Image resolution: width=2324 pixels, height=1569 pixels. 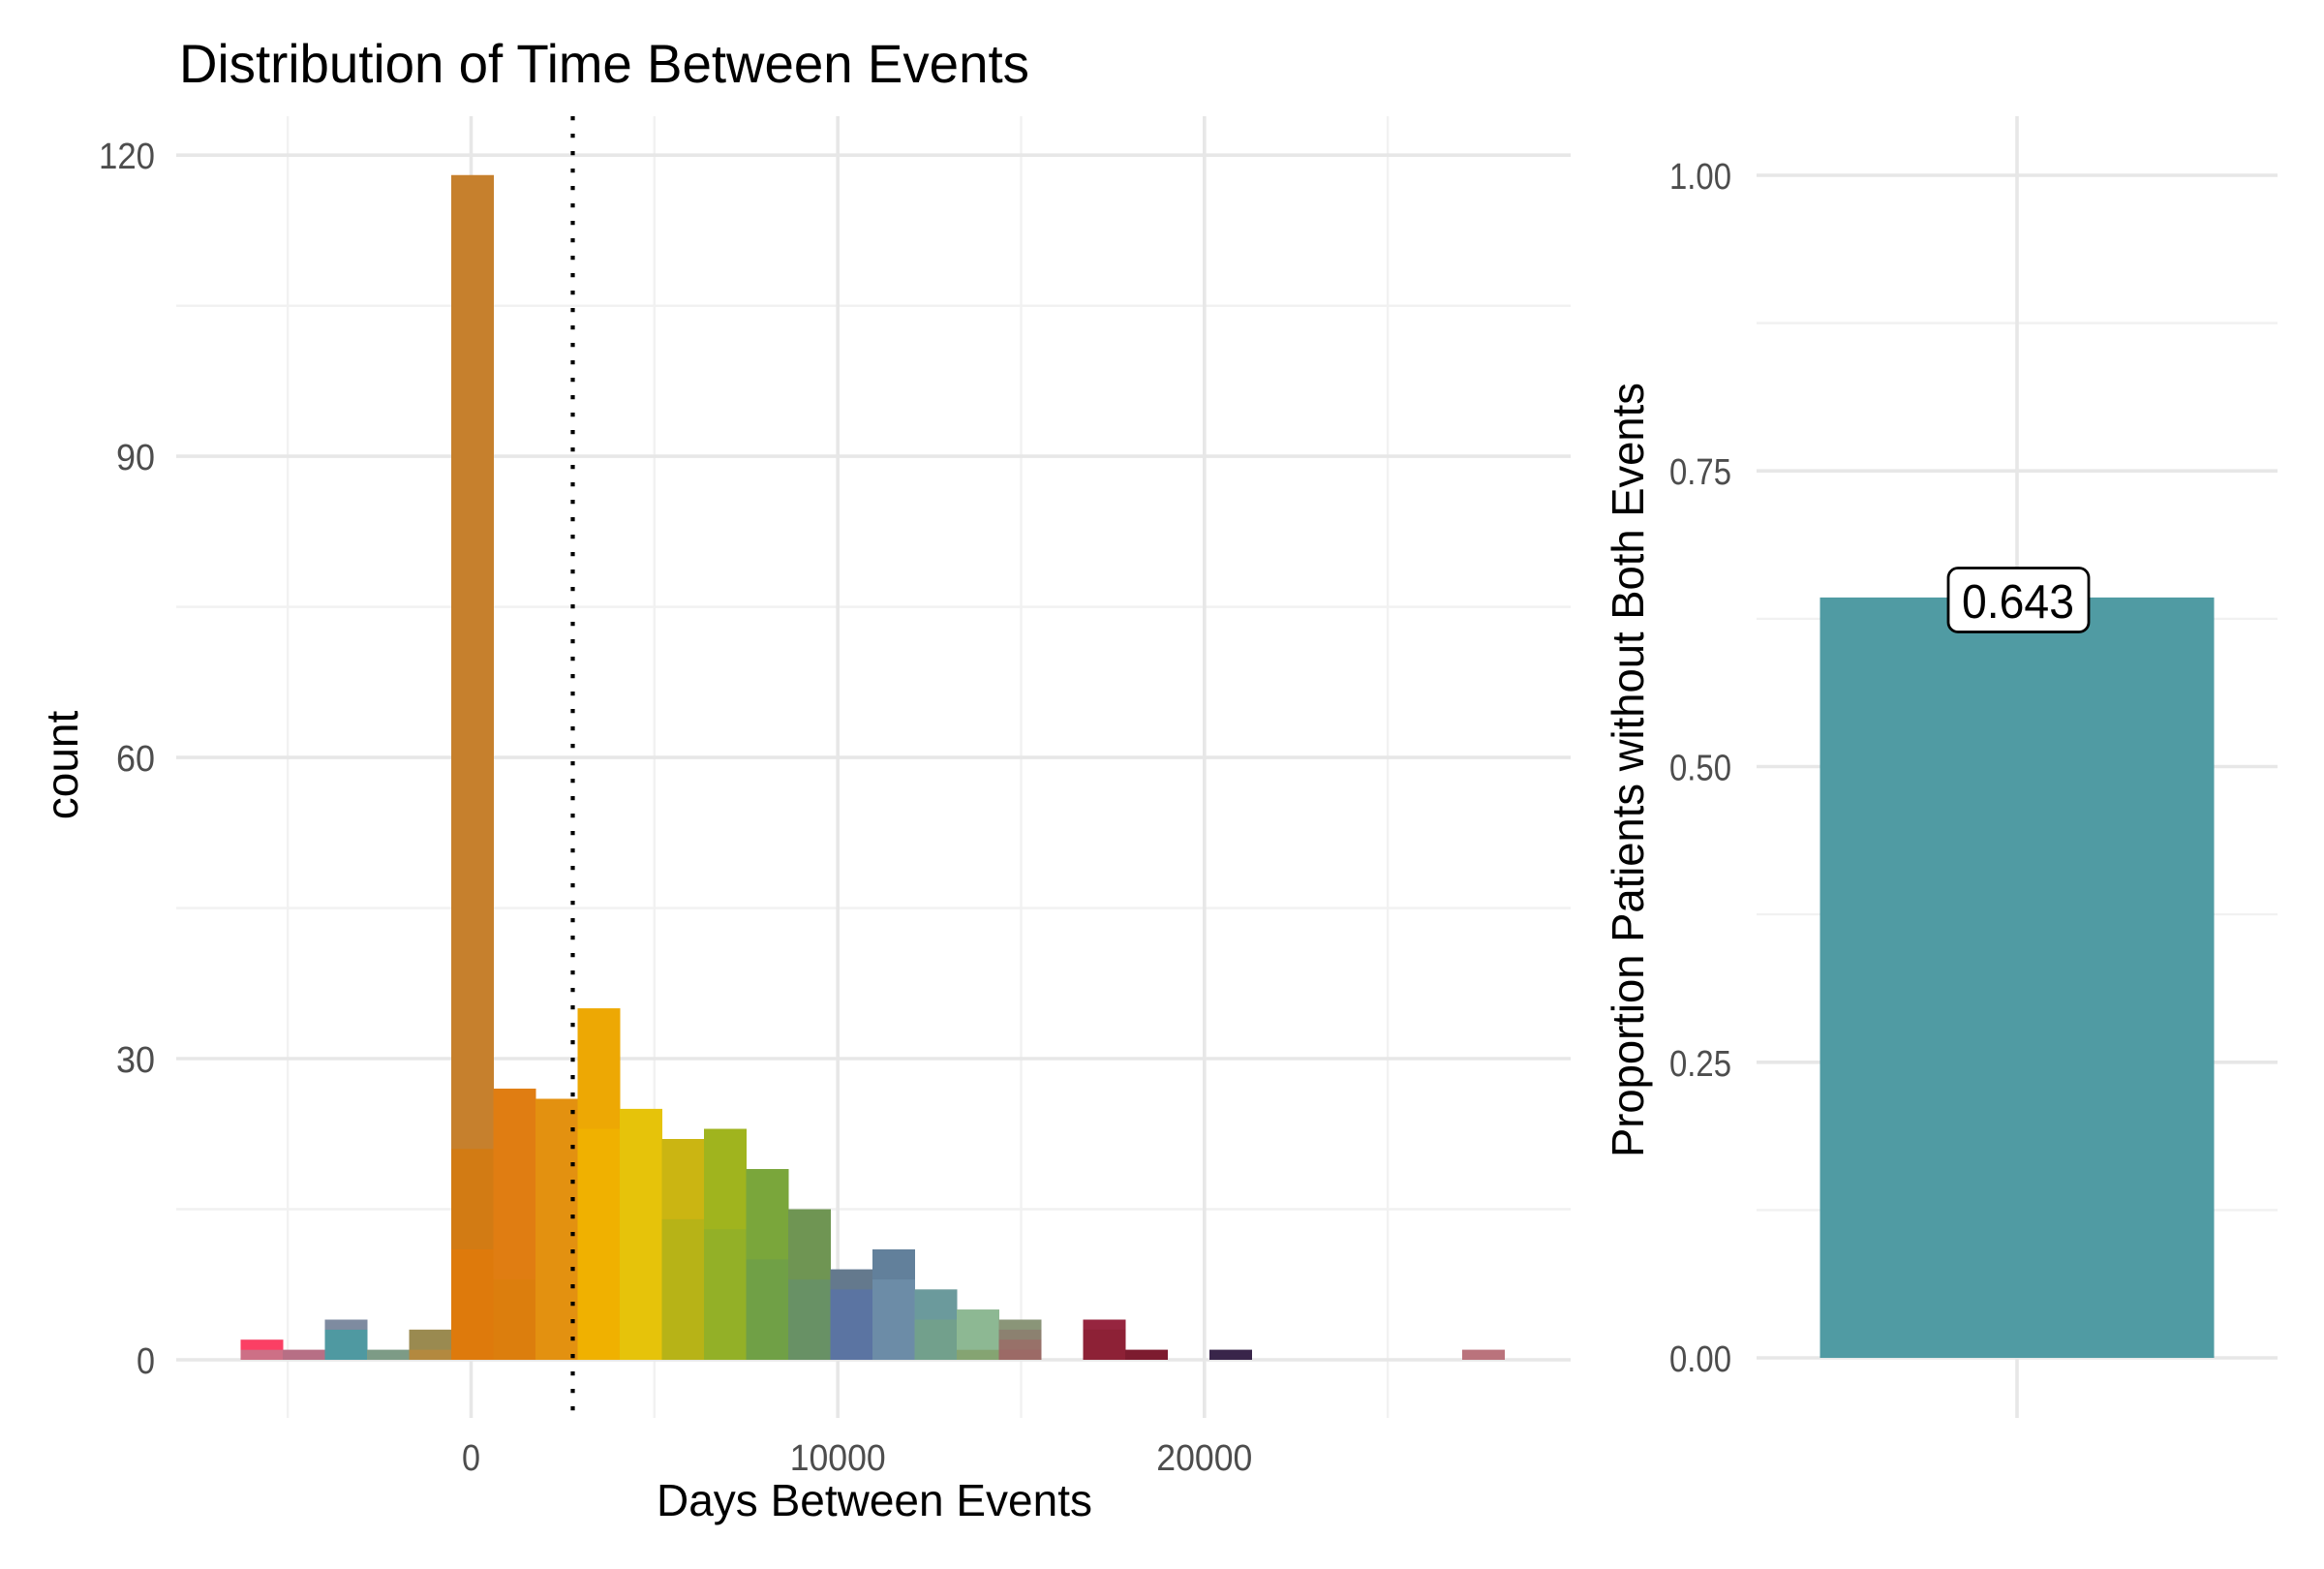 What do you see at coordinates (1700, 769) in the screenshot?
I see `svg-text: 0.50` at bounding box center [1700, 769].